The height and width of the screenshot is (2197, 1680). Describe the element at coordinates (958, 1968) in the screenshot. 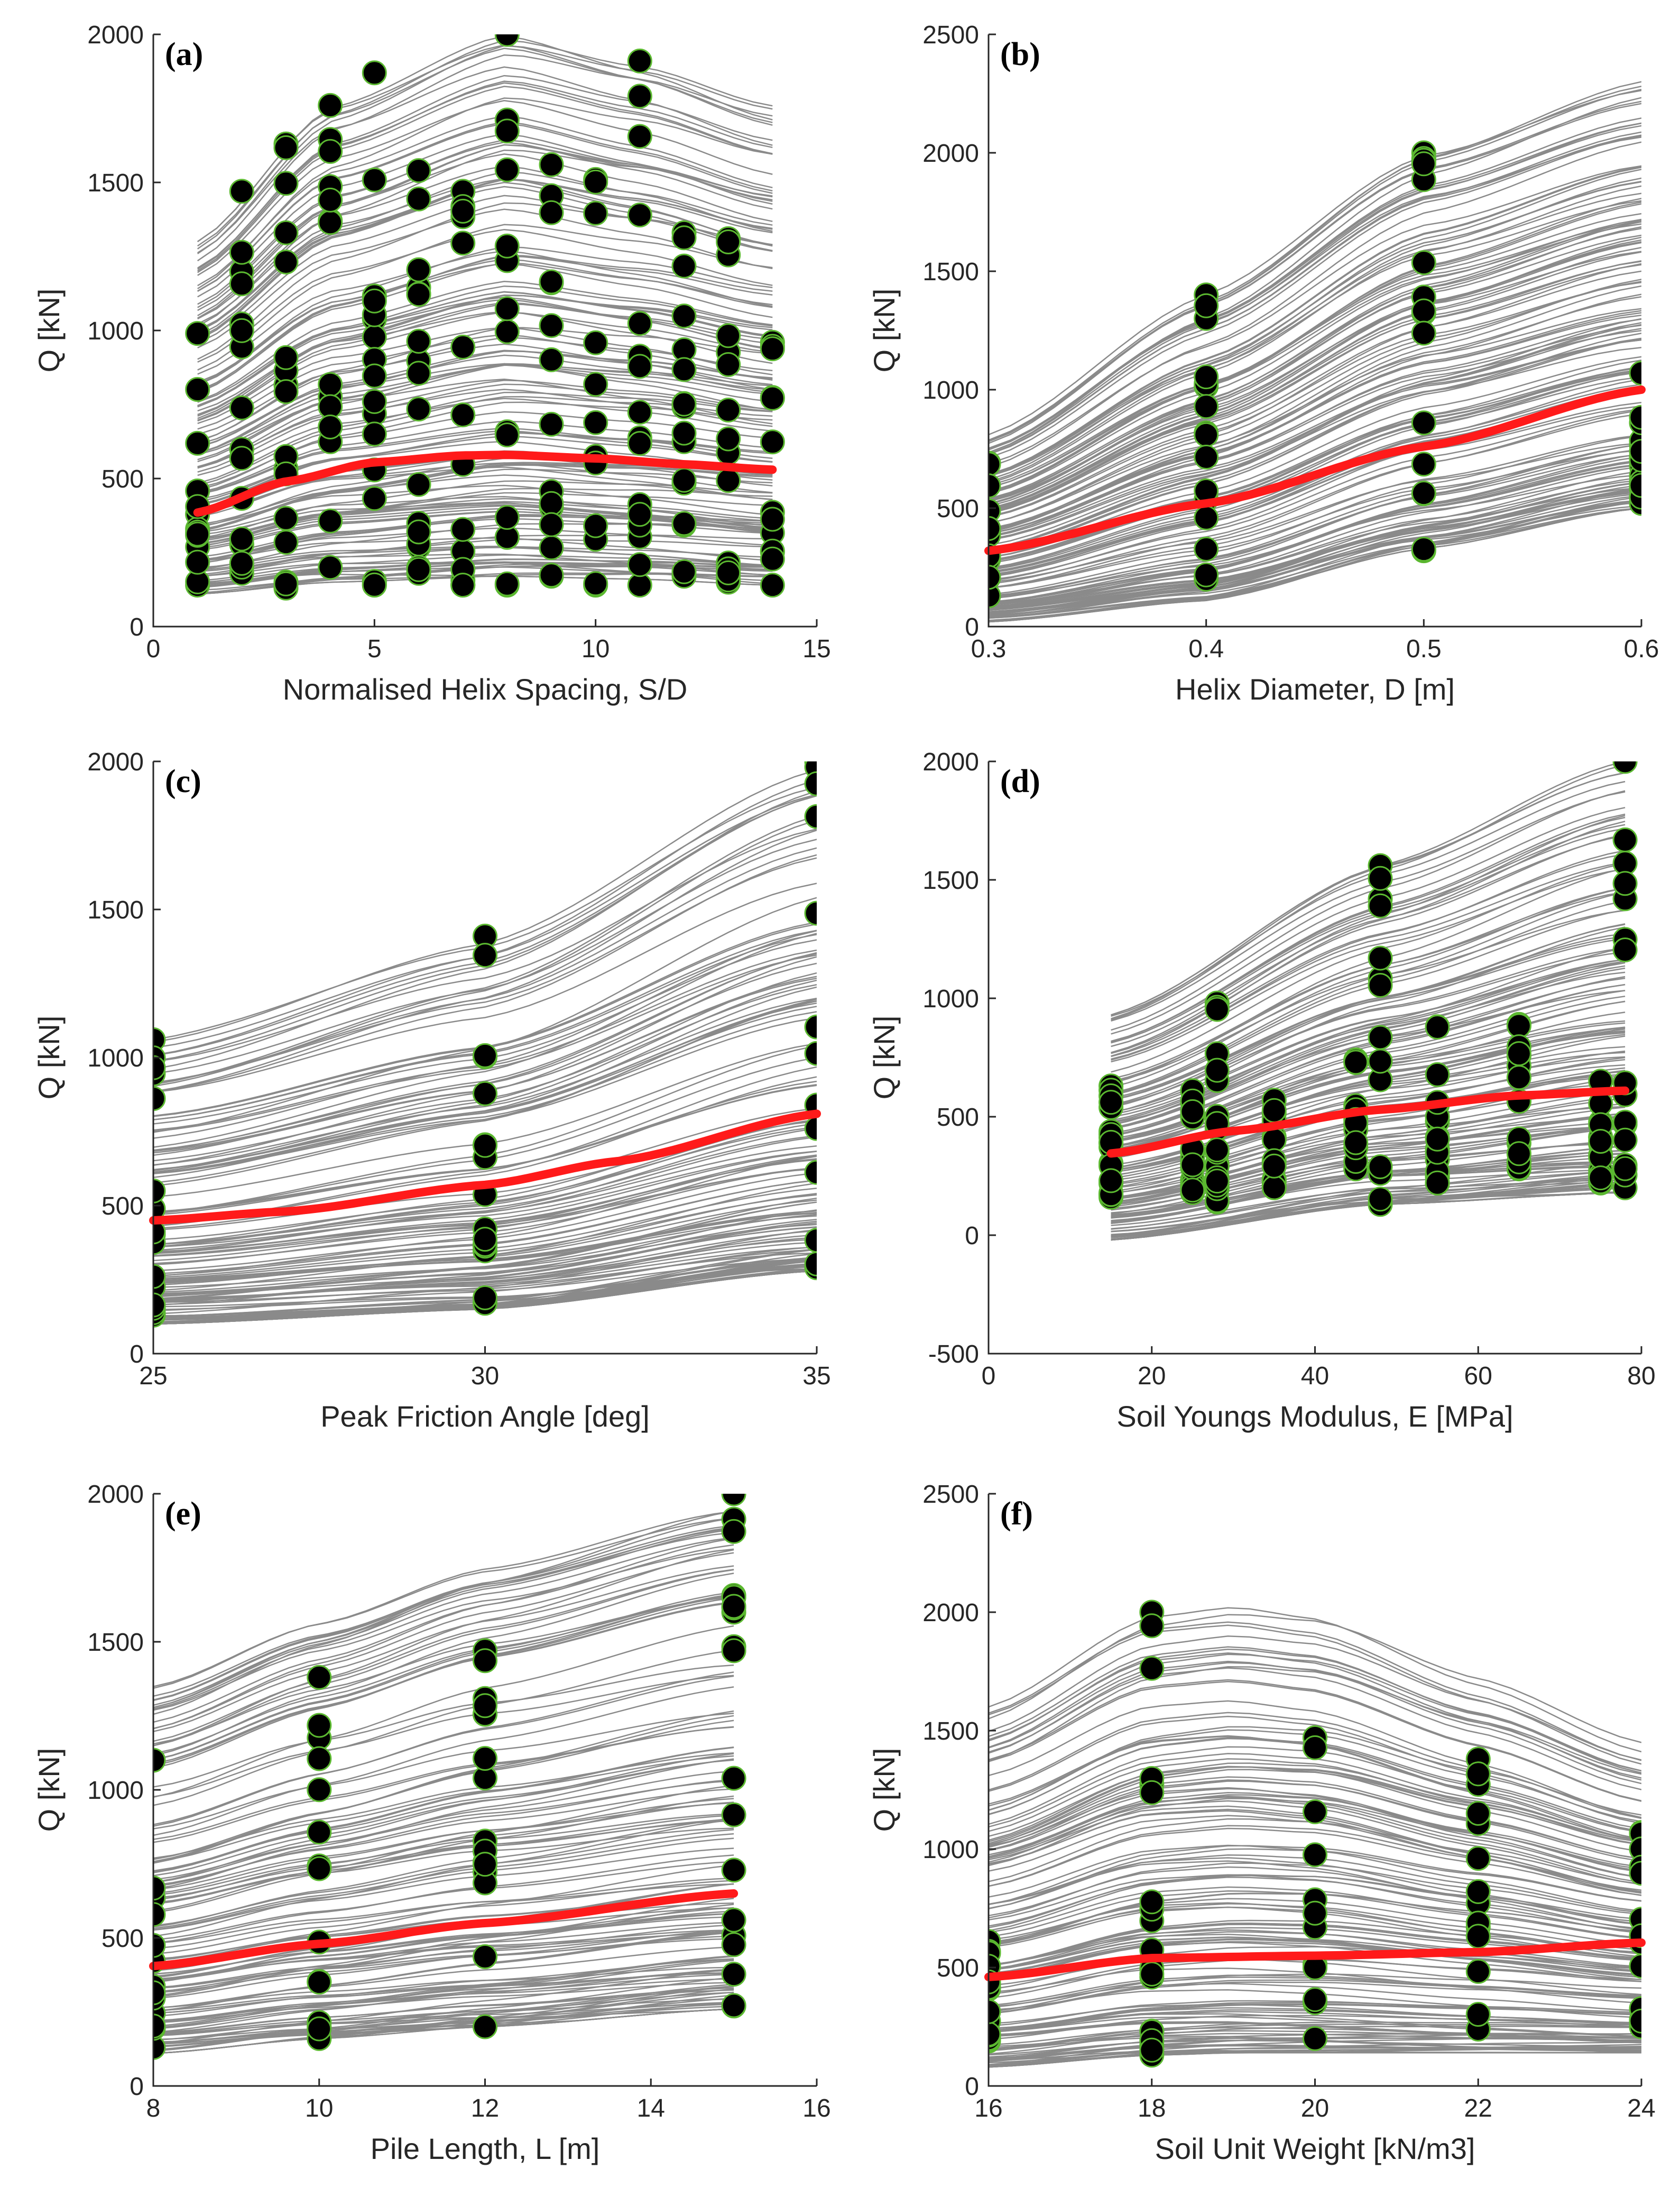

I see `y-tick-label: 500` at that location.